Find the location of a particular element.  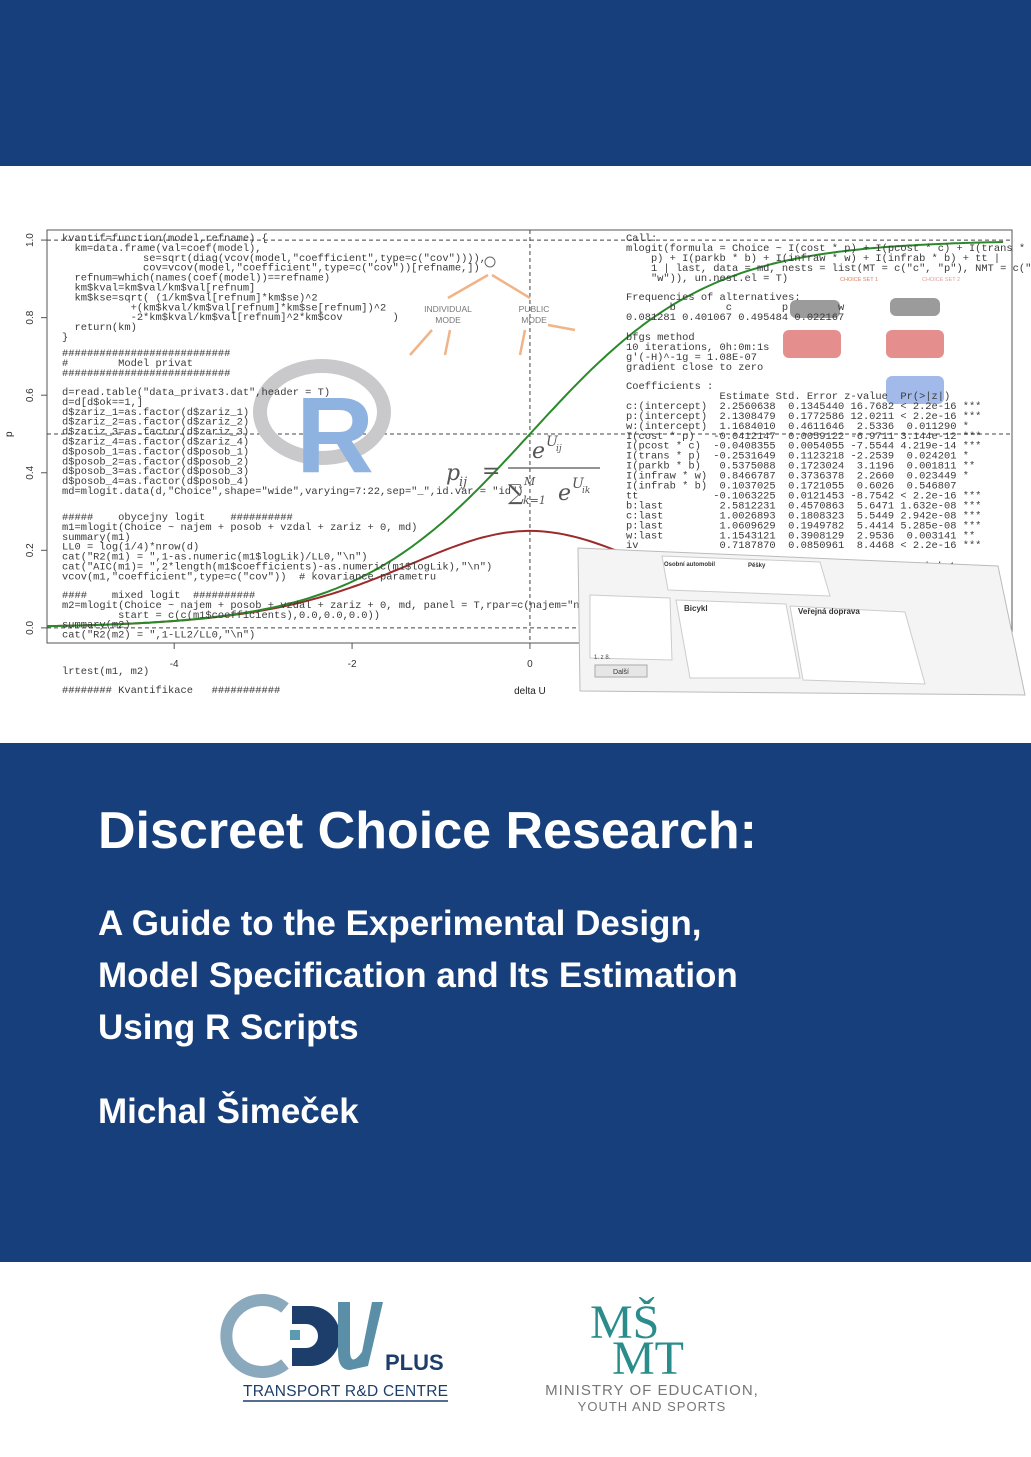

formula-part: k=1 is located at coordinates (534, 500).